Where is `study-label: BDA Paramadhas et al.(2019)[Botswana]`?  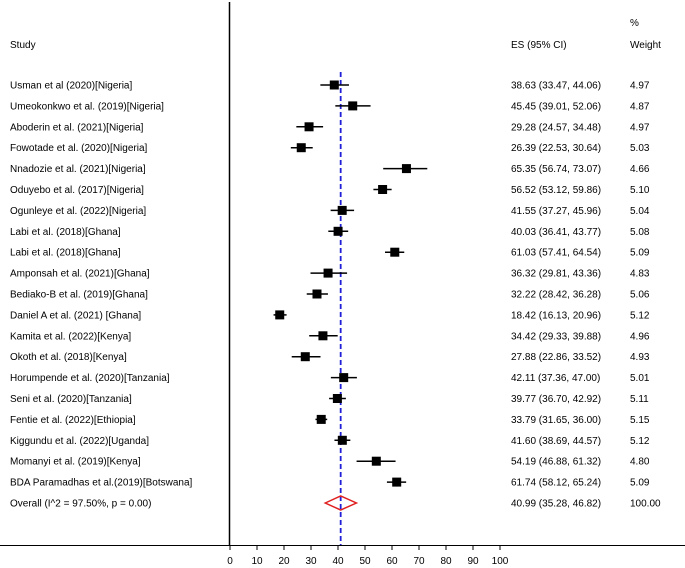 study-label: BDA Paramadhas et al.(2019)[Botswana] is located at coordinates (101, 483).